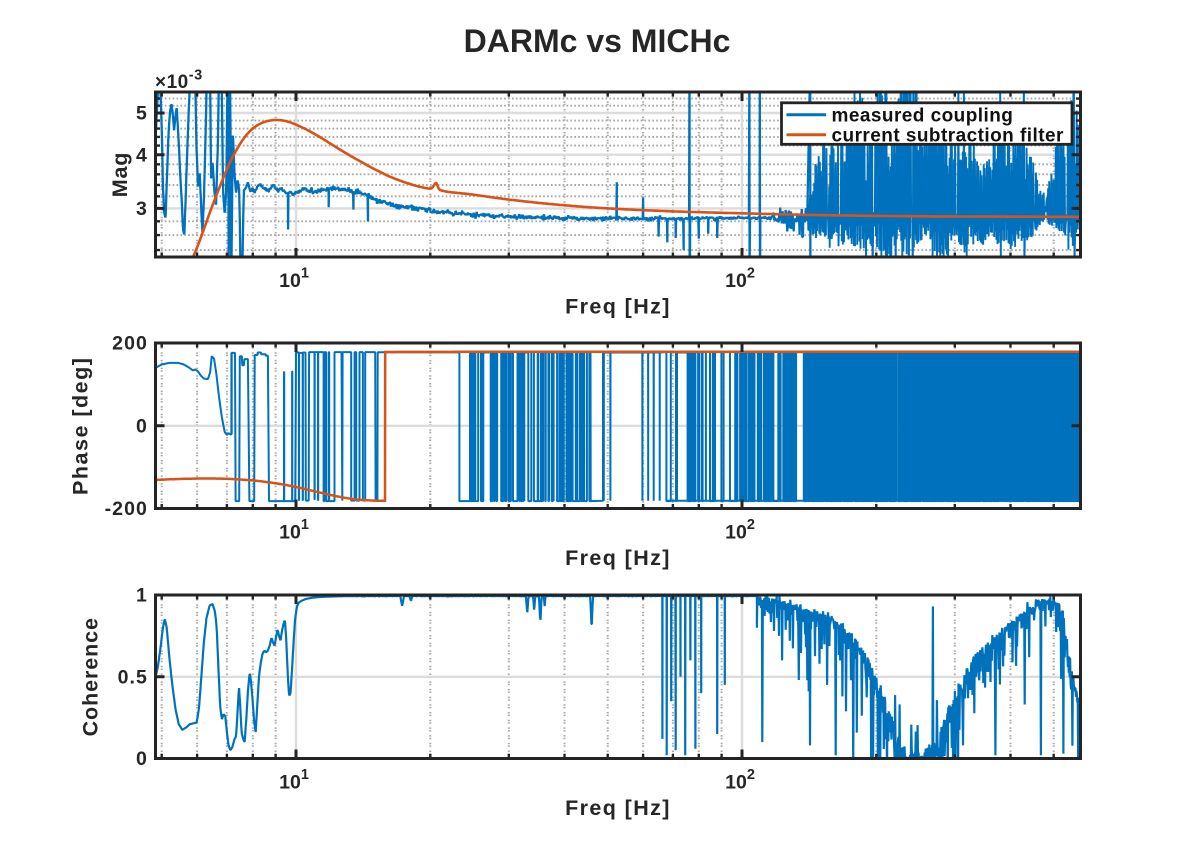 This screenshot has width=1194, height=868. Describe the element at coordinates (130, 344) in the screenshot. I see `svg-text: 200` at that location.